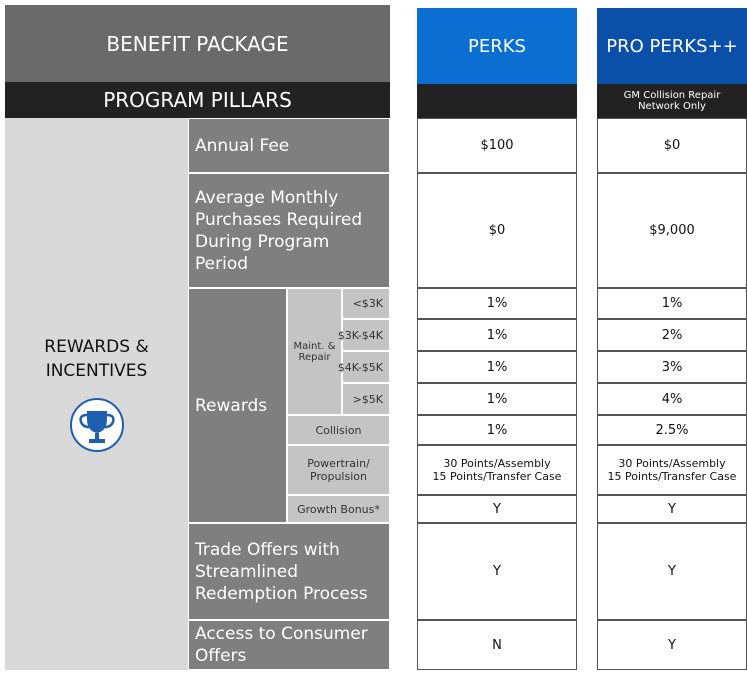  What do you see at coordinates (672, 367) in the screenshot?
I see `value-cell: 3%` at bounding box center [672, 367].